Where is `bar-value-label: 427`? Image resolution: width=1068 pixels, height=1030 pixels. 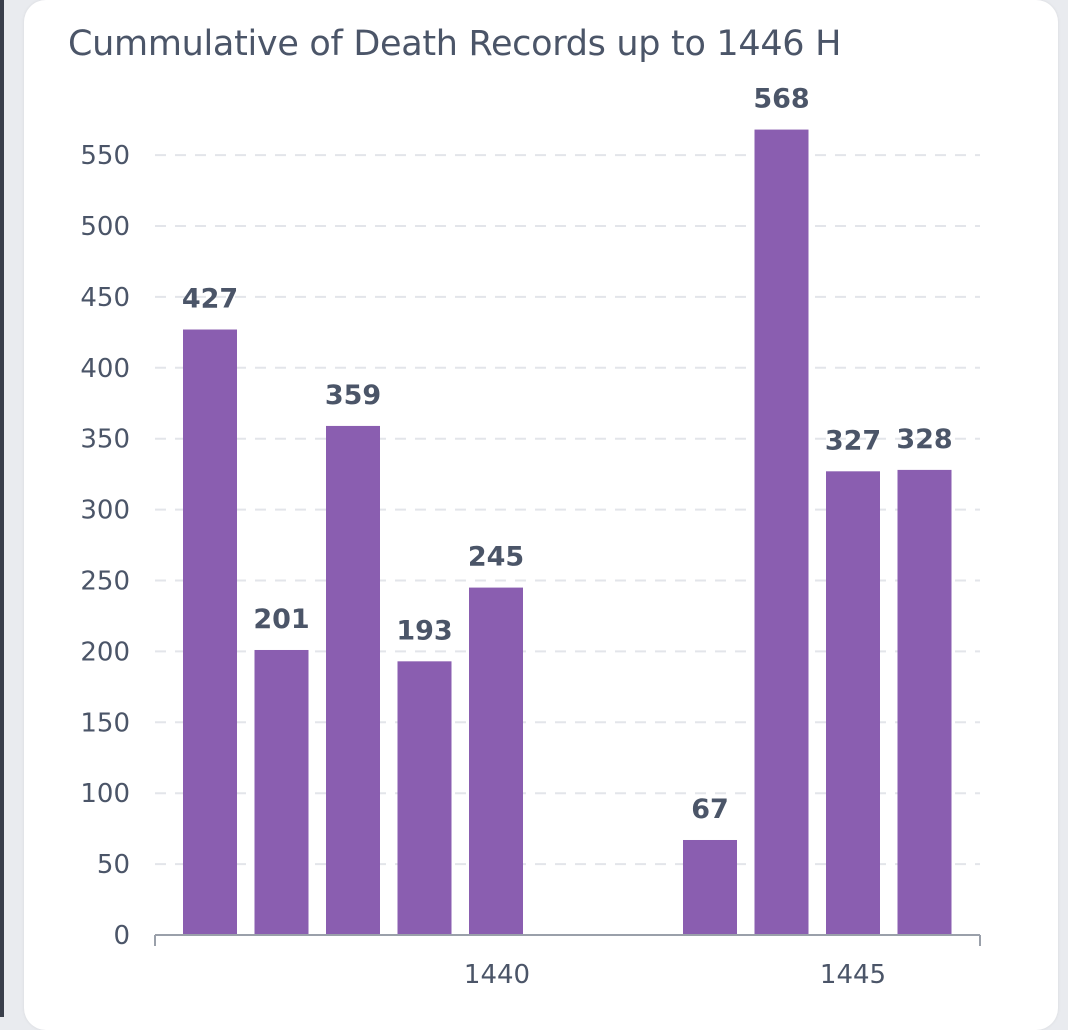 bar-value-label: 427 is located at coordinates (210, 299).